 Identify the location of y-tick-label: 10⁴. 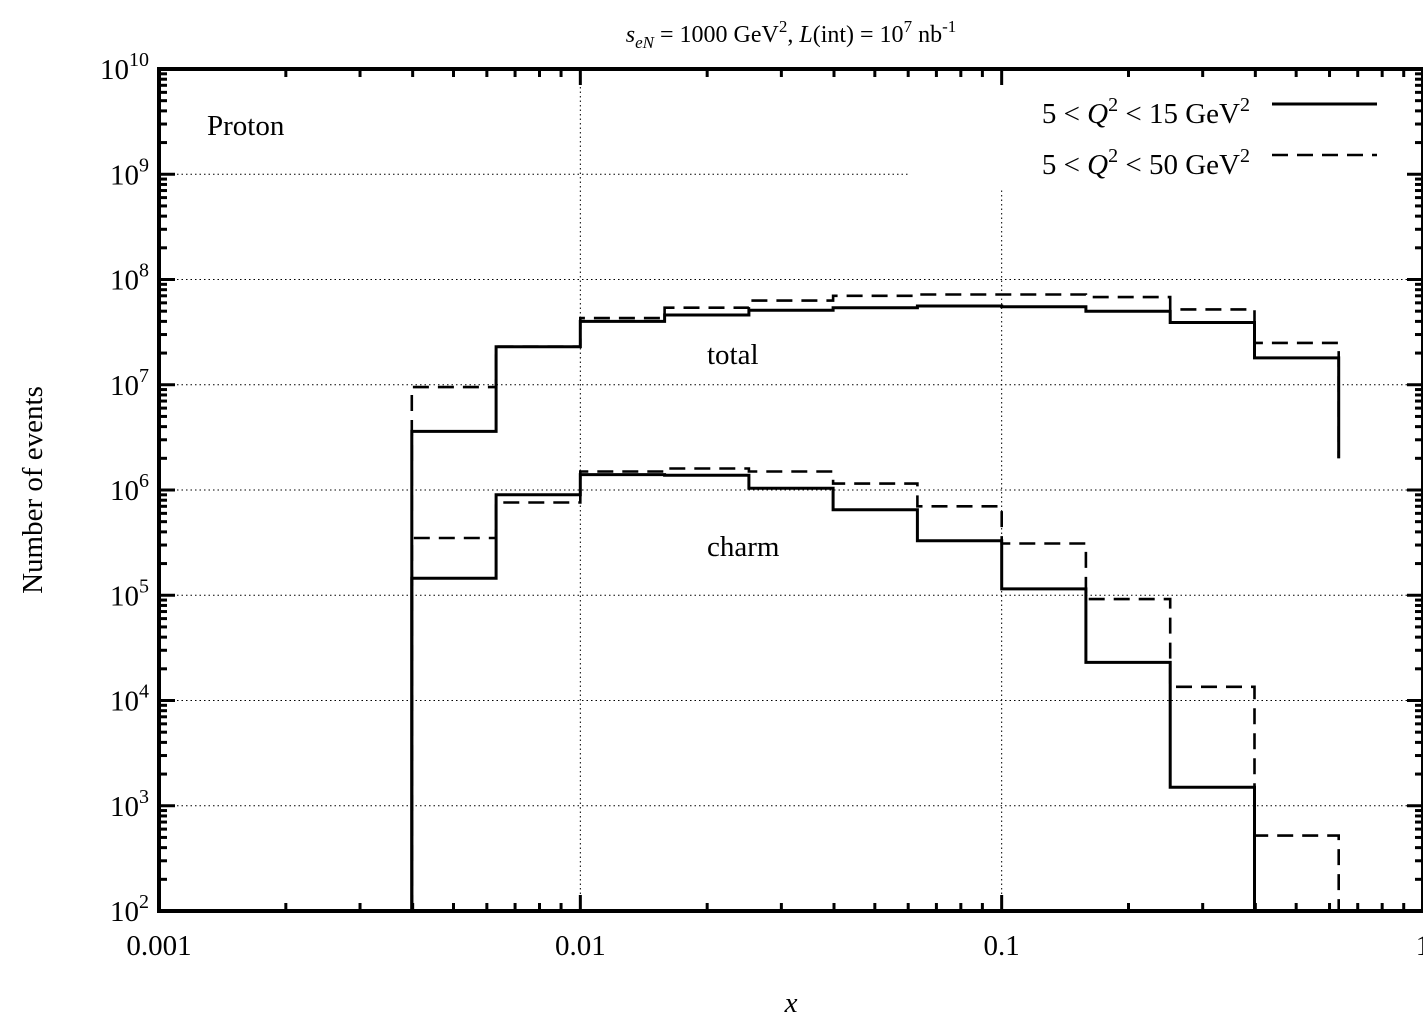
(129, 699).